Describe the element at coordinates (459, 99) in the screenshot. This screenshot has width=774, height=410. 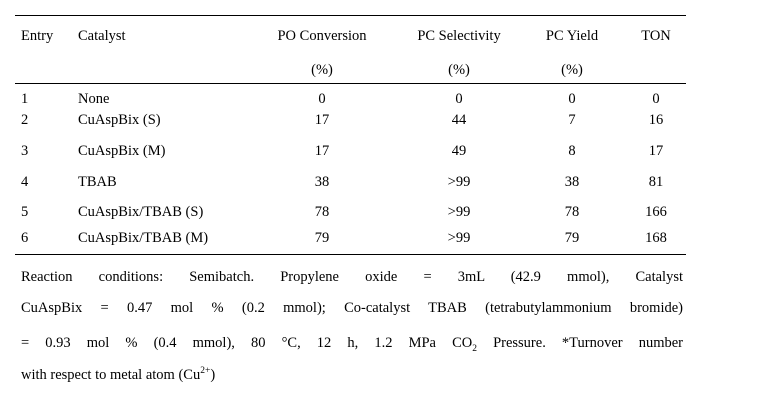
I see `cell-selectivity: 0` at that location.